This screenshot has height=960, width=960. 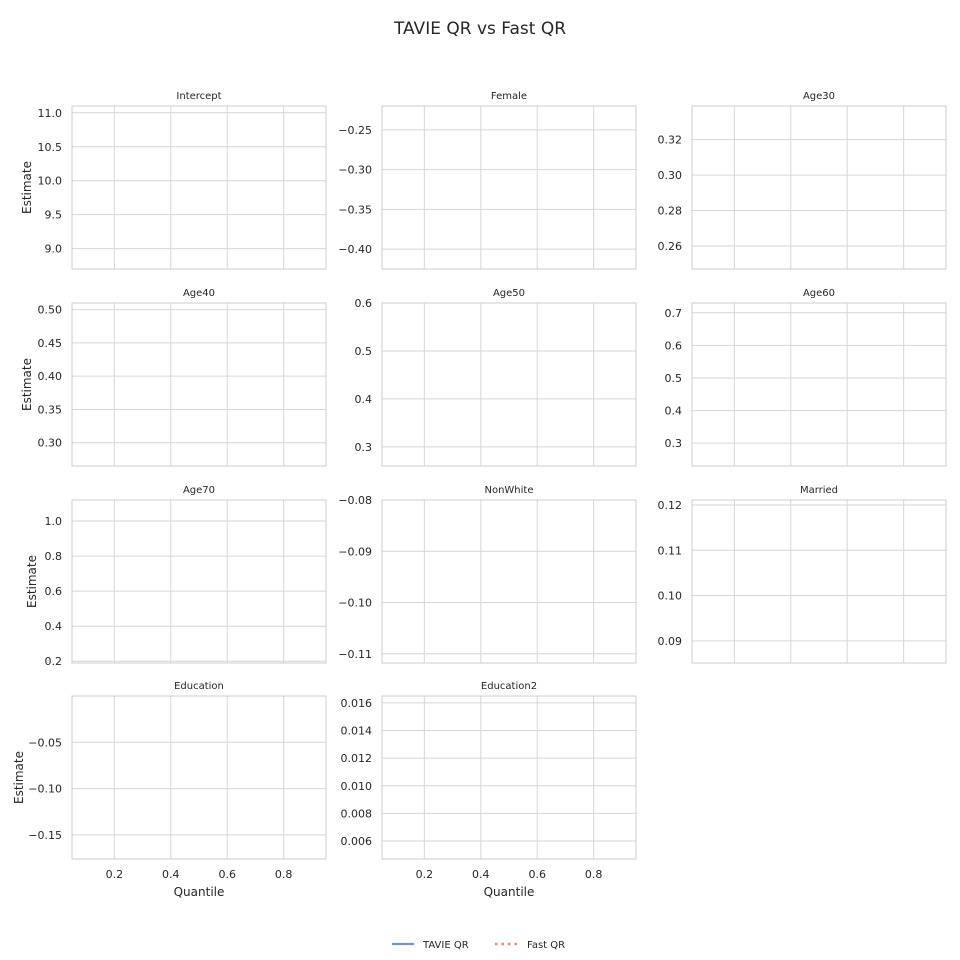 I want to click on y-tick-label: 9.0, so click(x=54, y=249).